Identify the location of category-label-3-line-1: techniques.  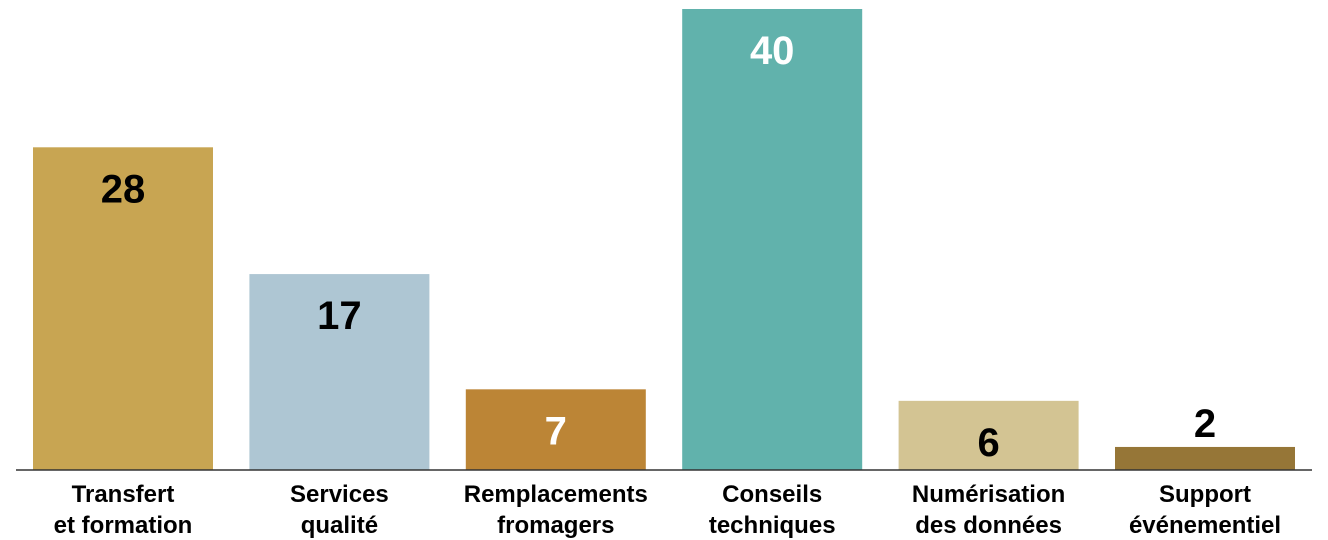
(772, 525).